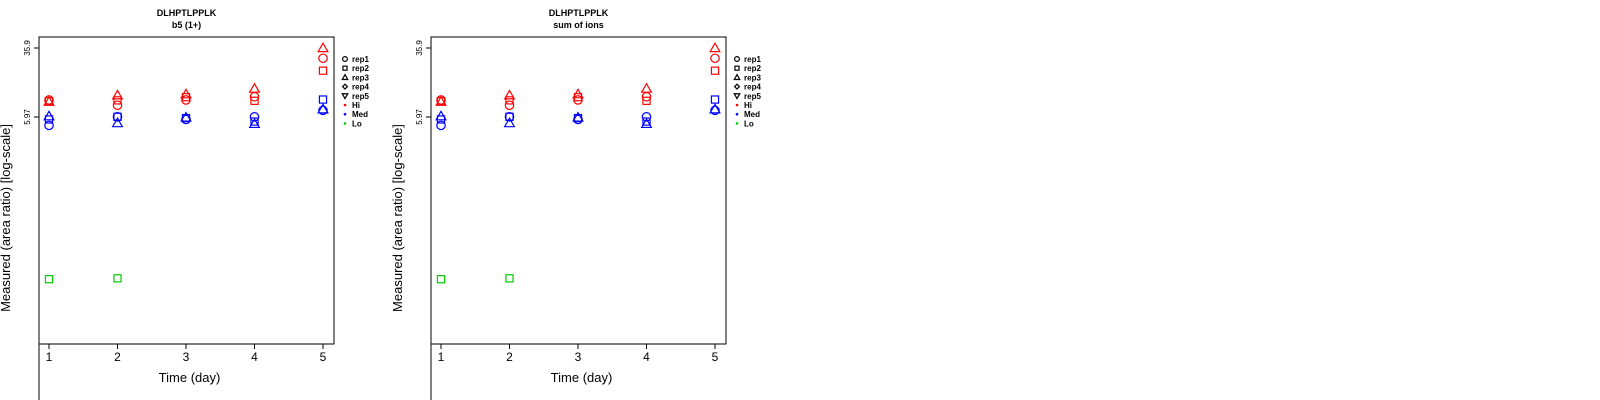 The width and height of the screenshot is (1600, 400). Describe the element at coordinates (323, 357) in the screenshot. I see `x-tick-label: 5` at that location.